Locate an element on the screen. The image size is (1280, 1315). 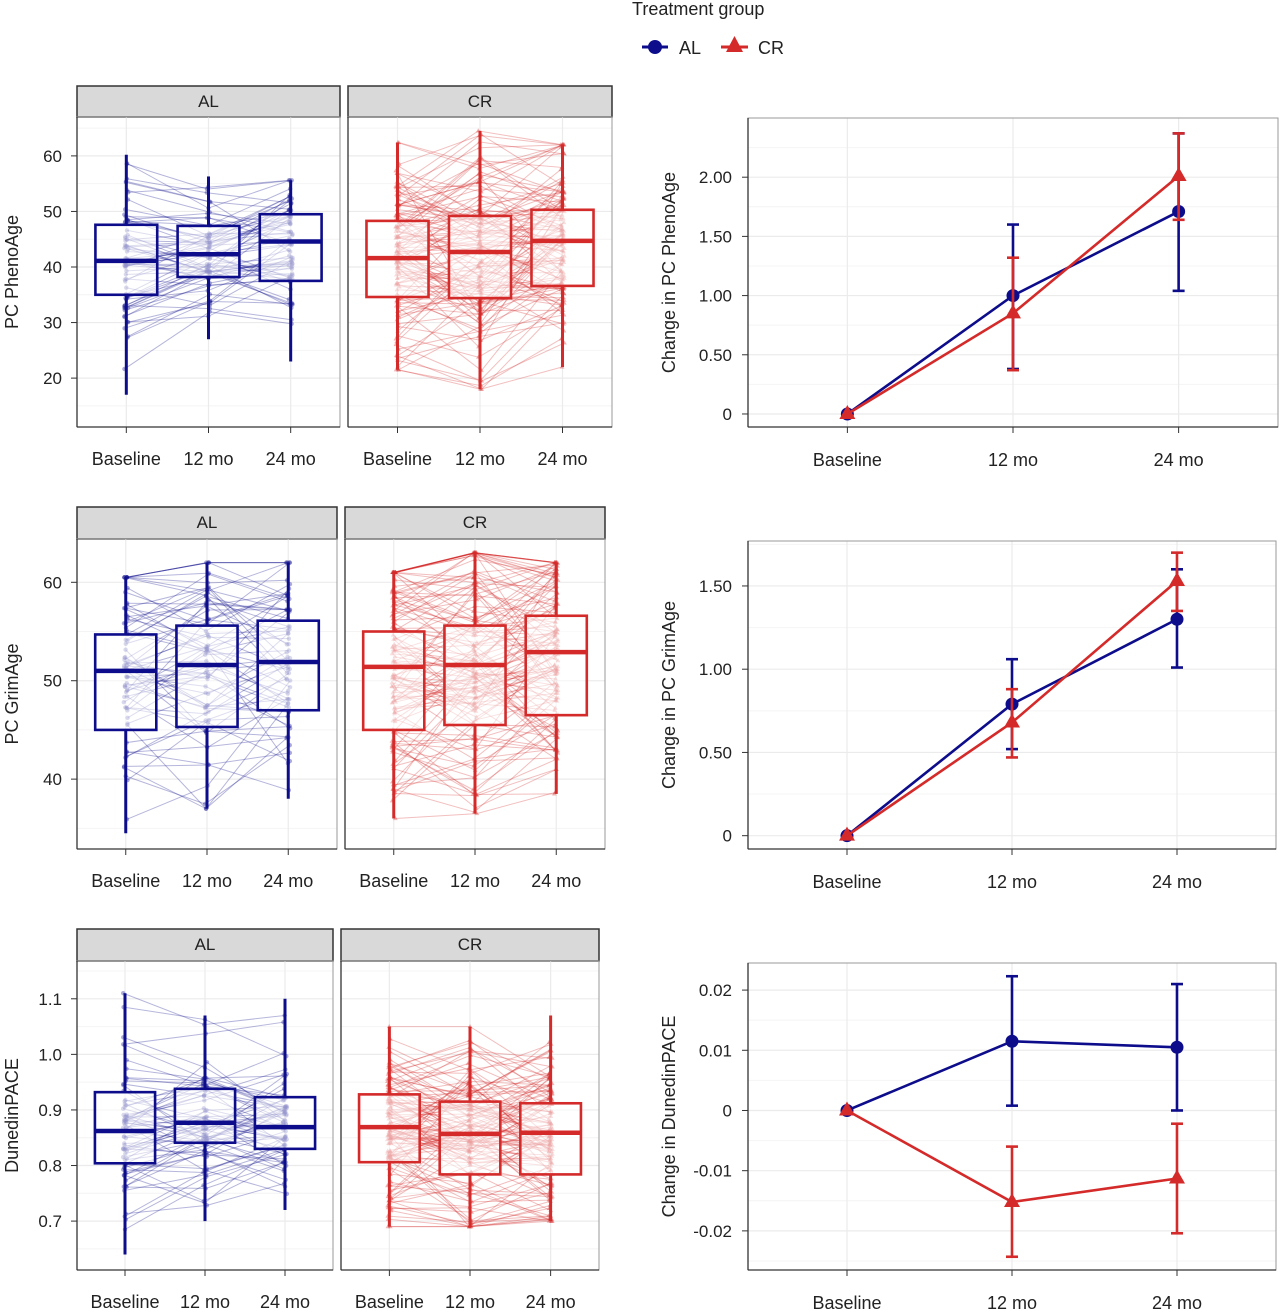
legend-entry-cr: CR is located at coordinates (752, 47).